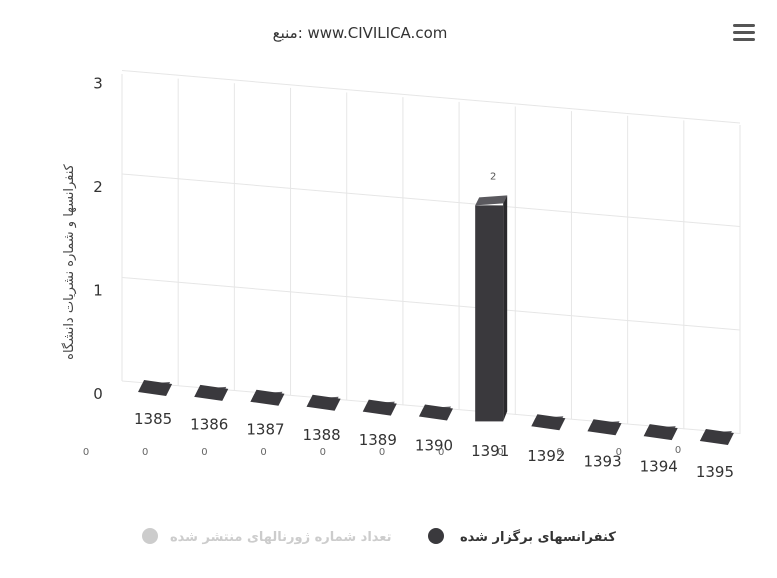  What do you see at coordinates (659, 467) in the screenshot?
I see `x-tick-label: 1394` at bounding box center [659, 467].